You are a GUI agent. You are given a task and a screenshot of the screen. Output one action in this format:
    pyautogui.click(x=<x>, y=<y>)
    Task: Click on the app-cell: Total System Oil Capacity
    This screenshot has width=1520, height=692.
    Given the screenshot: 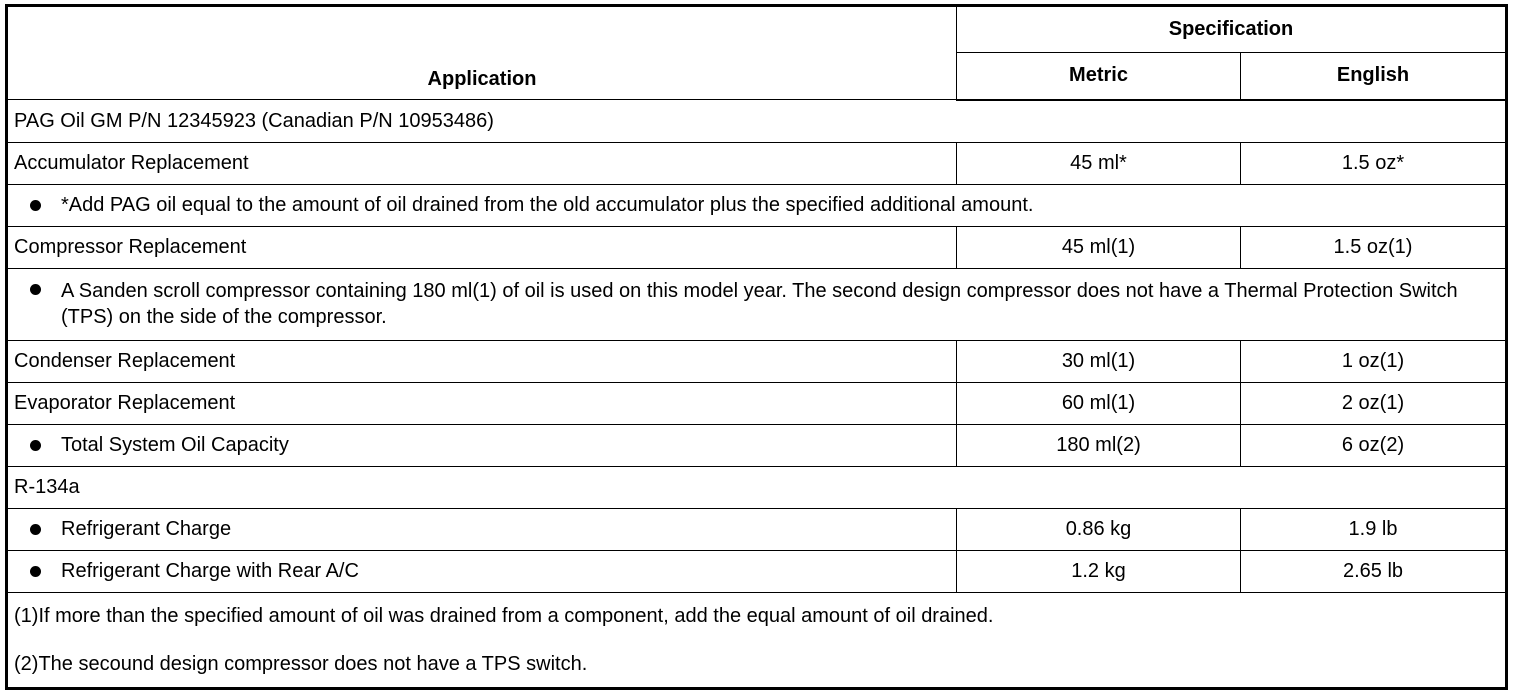 What is the action you would take?
    pyautogui.click(x=175, y=444)
    